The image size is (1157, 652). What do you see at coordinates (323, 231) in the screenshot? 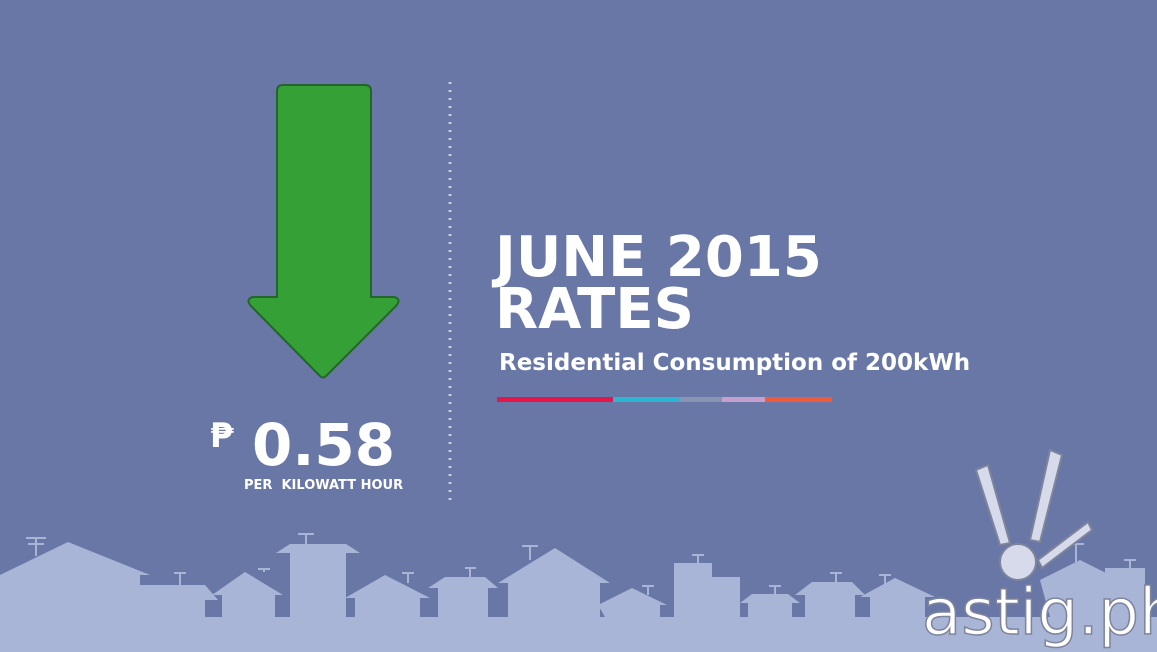
I see `down-arrow` at bounding box center [323, 231].